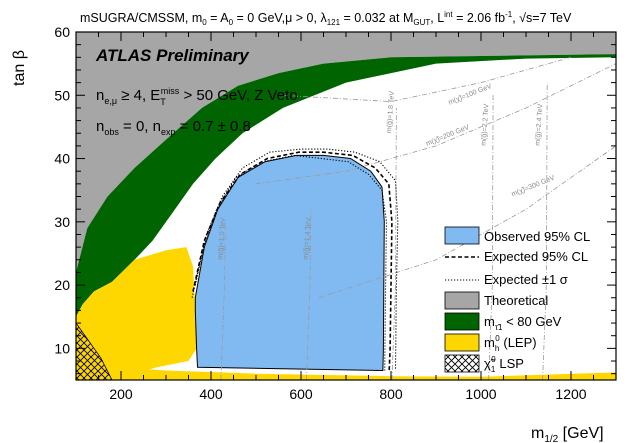 The image size is (639, 443). Describe the element at coordinates (173, 127) in the screenshot. I see `selection-line-2: nobs = 0, nexp = 0.7 ± 0.8` at that location.